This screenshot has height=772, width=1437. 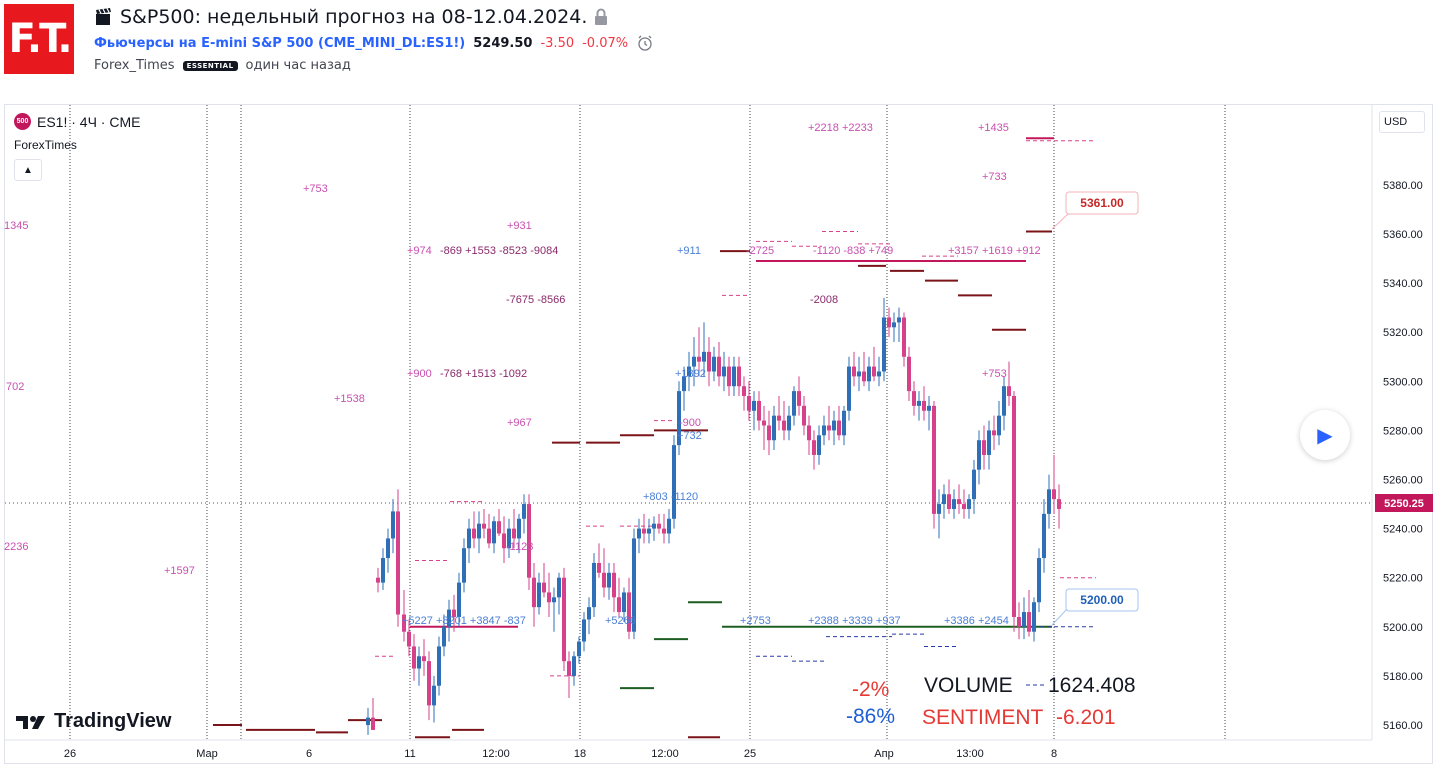 What do you see at coordinates (16, 547) in the screenshot?
I see `volume-annotation: 2236` at bounding box center [16, 547].